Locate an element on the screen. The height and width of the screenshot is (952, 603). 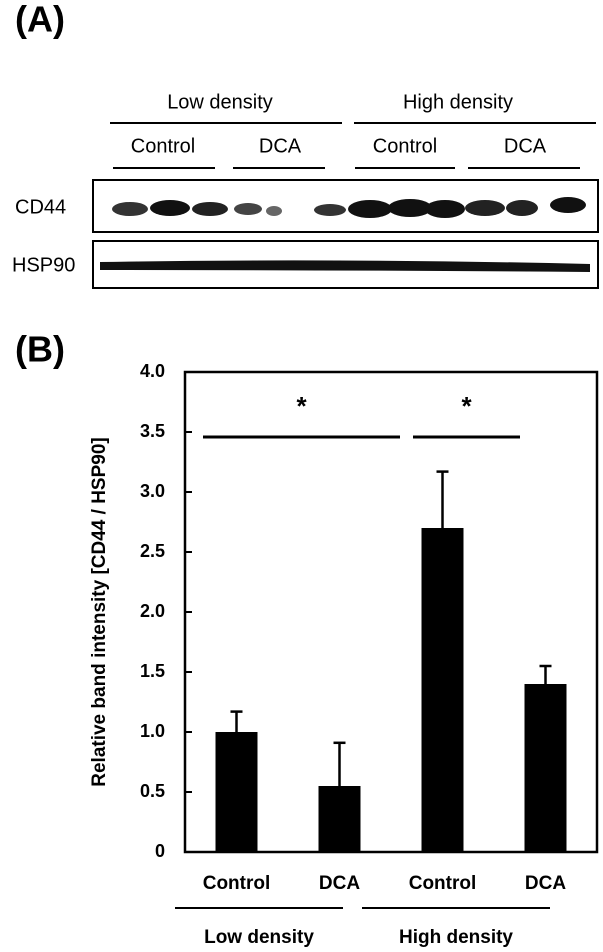
y-tick-label: 4.0 is located at coordinates (152, 371).